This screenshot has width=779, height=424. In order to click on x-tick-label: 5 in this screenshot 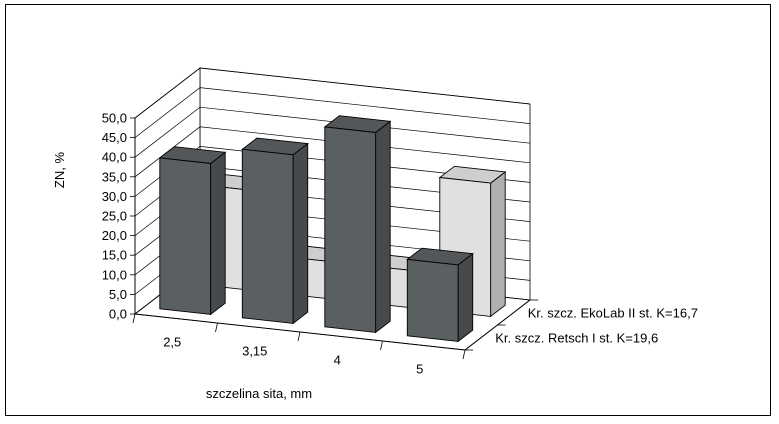, I will do `click(419, 369)`.